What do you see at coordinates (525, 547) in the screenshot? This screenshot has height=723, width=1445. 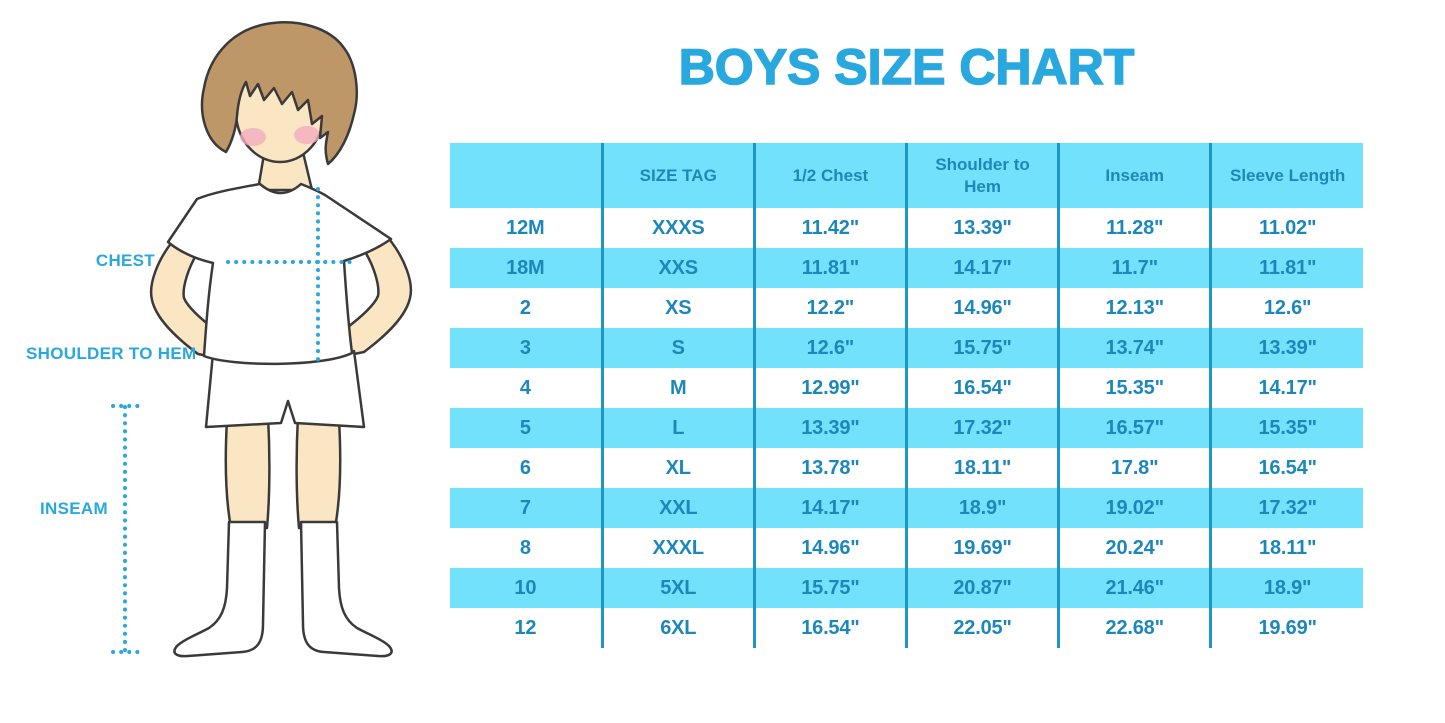 I see `table-cell: 8` at bounding box center [525, 547].